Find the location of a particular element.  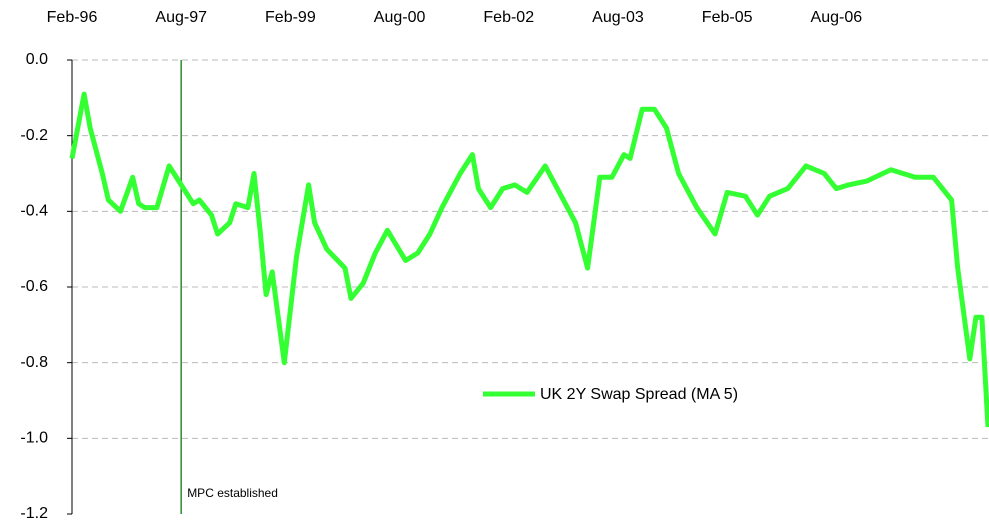

y-tick-label: 0.0 is located at coordinates (37, 59).